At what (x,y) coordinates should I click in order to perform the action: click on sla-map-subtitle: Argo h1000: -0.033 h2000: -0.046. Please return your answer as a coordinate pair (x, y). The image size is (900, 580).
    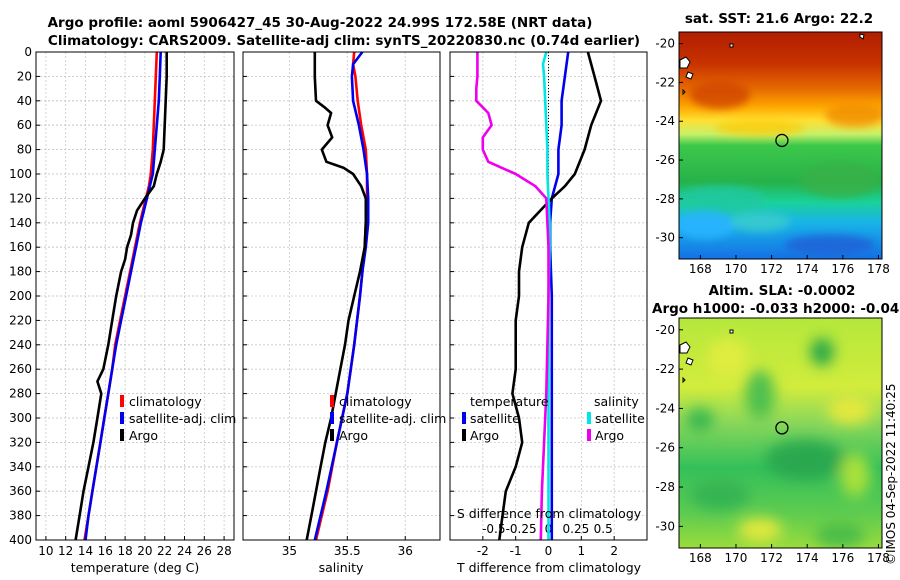
    Looking at the image, I should click on (776, 309).